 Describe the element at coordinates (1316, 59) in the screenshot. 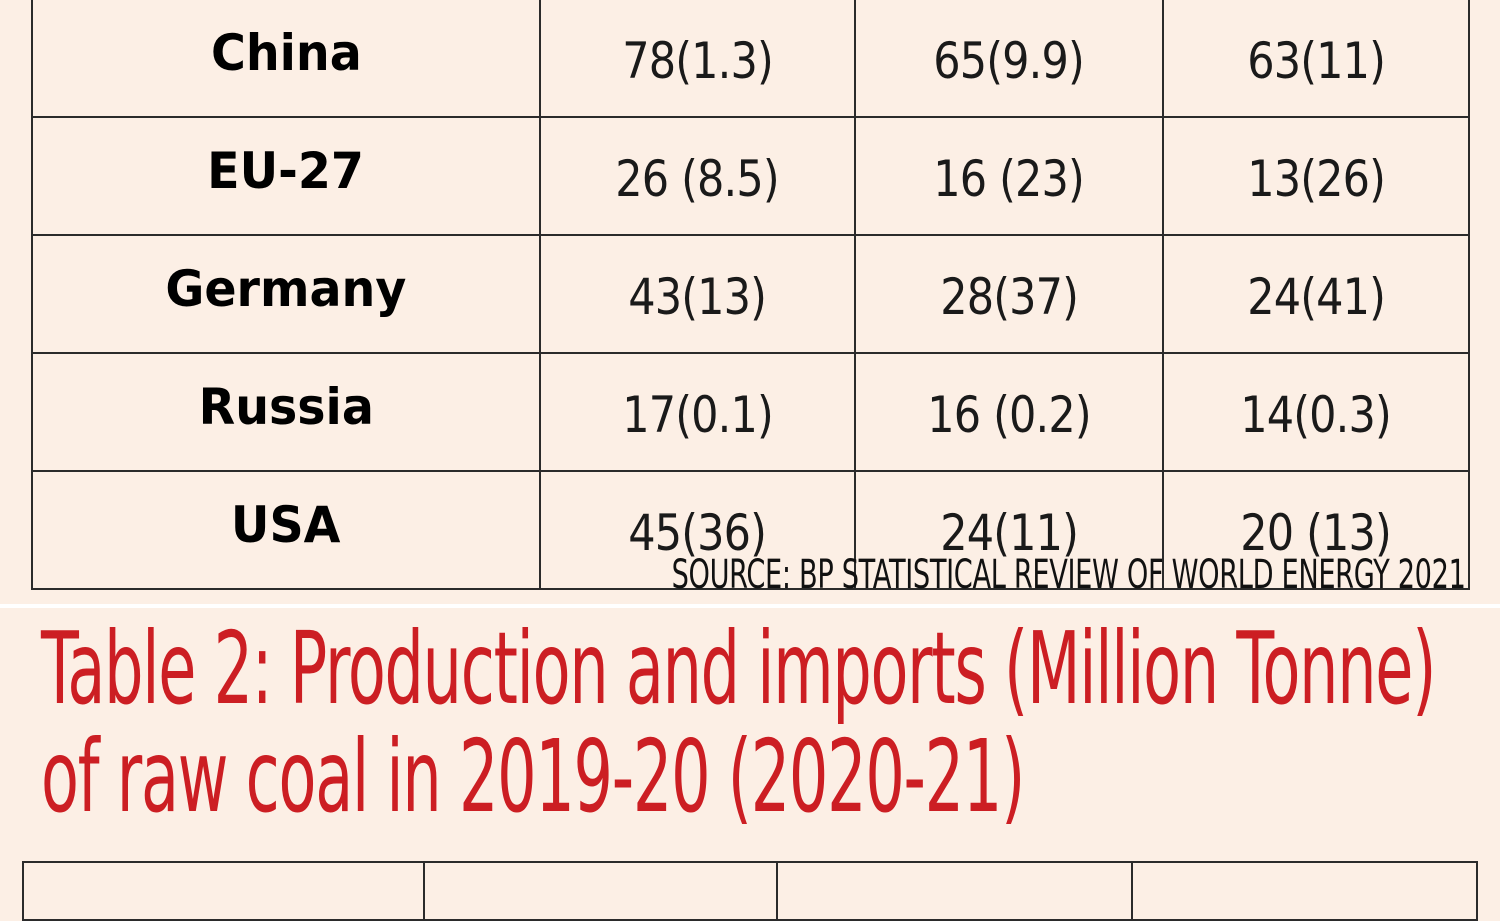

I see `value-cell: 63(11)` at that location.